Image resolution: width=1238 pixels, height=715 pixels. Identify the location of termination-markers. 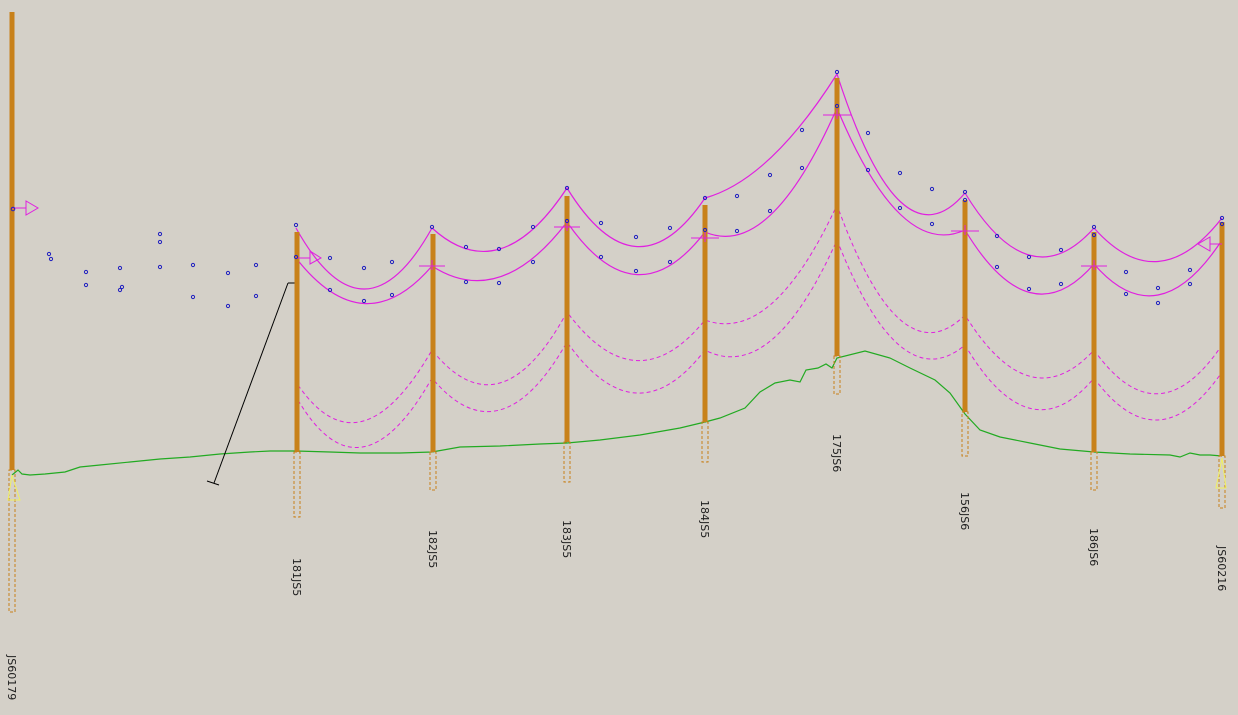
(617, 232).